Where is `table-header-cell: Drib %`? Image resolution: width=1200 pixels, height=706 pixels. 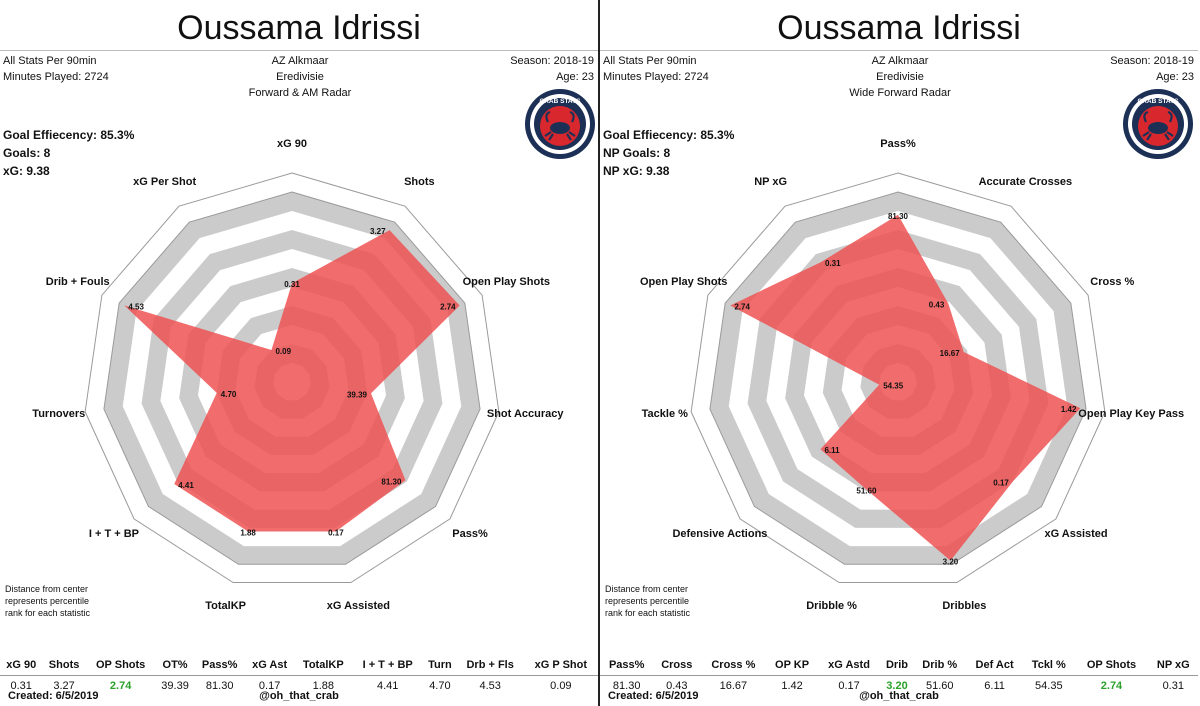
table-header-cell: Drib % is located at coordinates (939, 665).